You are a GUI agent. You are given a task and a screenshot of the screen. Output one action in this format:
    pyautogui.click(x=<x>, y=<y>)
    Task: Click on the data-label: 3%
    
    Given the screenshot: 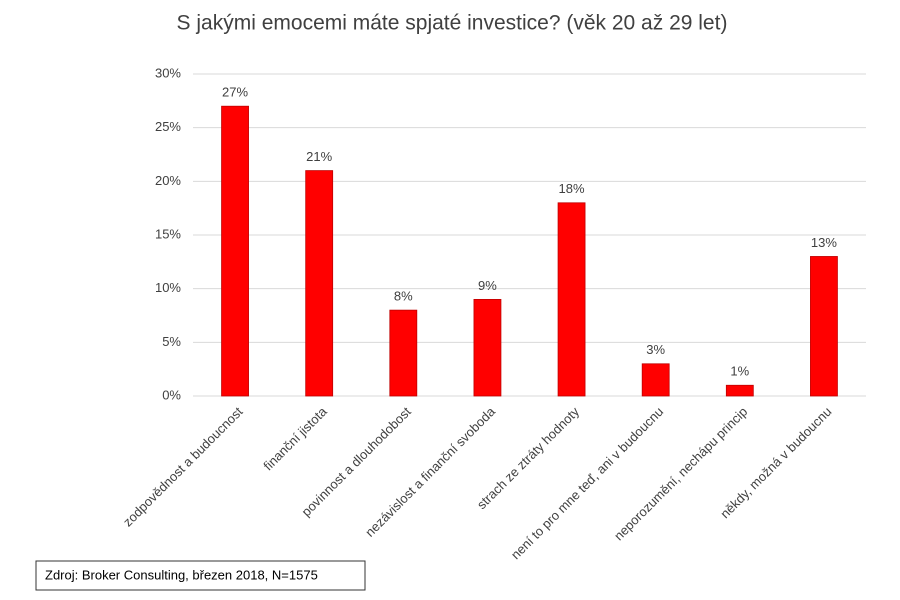 What is the action you would take?
    pyautogui.click(x=655, y=349)
    